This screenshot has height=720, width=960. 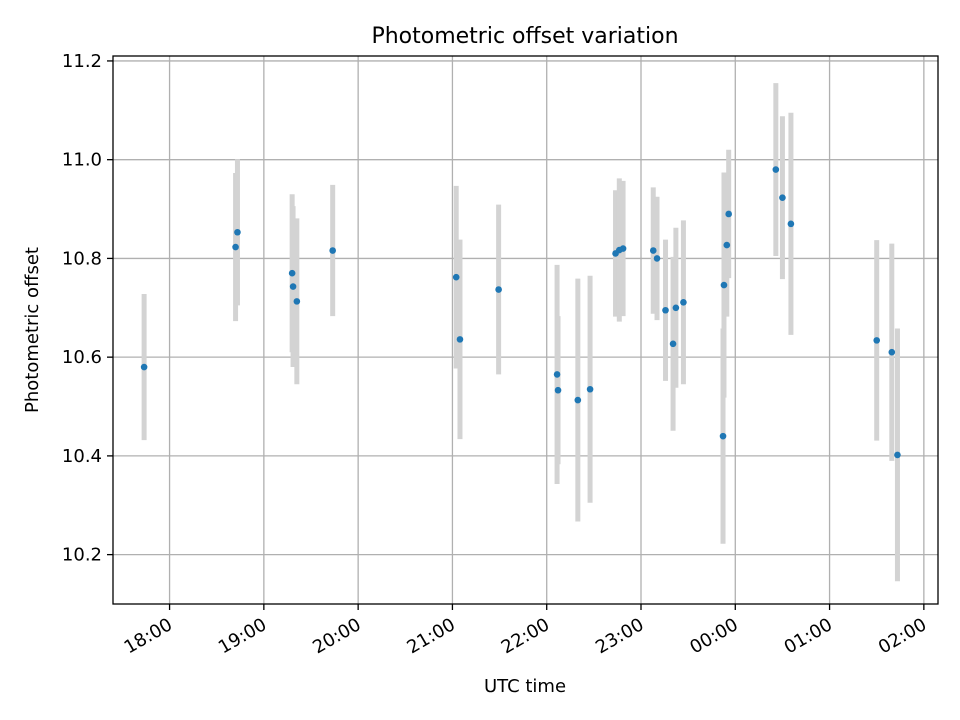 I want to click on x-tick-label: 01:00, so click(x=808, y=636).